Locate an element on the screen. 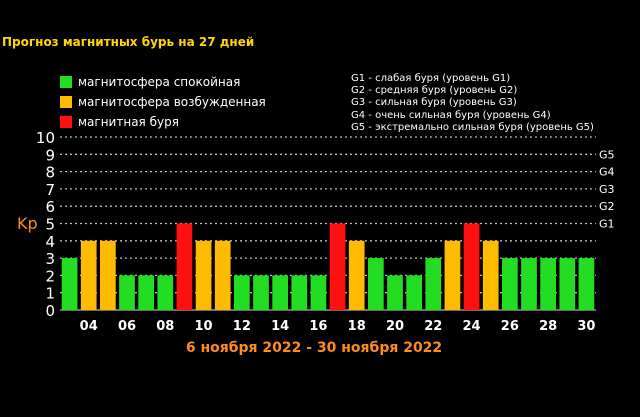 The width and height of the screenshot is (640, 417). right-axis-label: G1 is located at coordinates (607, 224).